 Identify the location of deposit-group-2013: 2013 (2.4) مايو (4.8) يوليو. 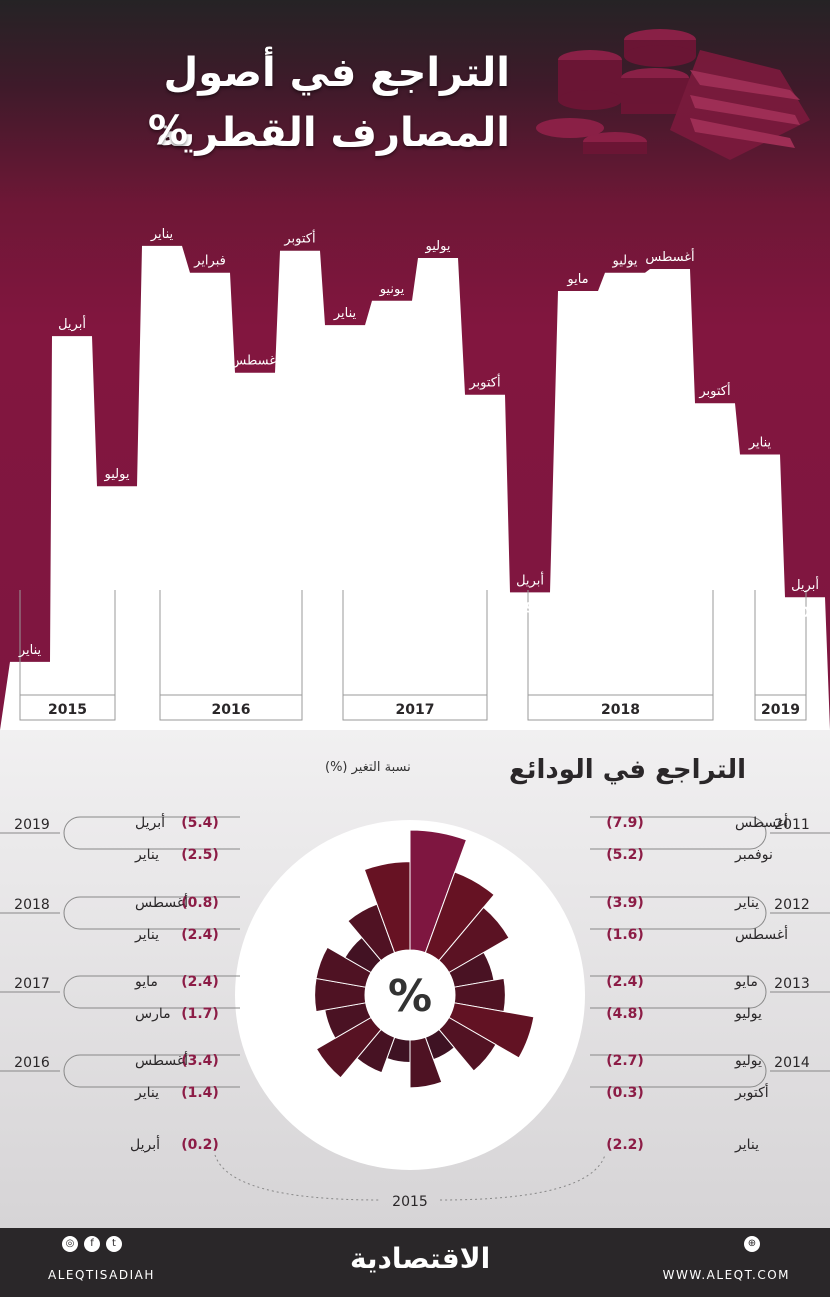
(710, 998).